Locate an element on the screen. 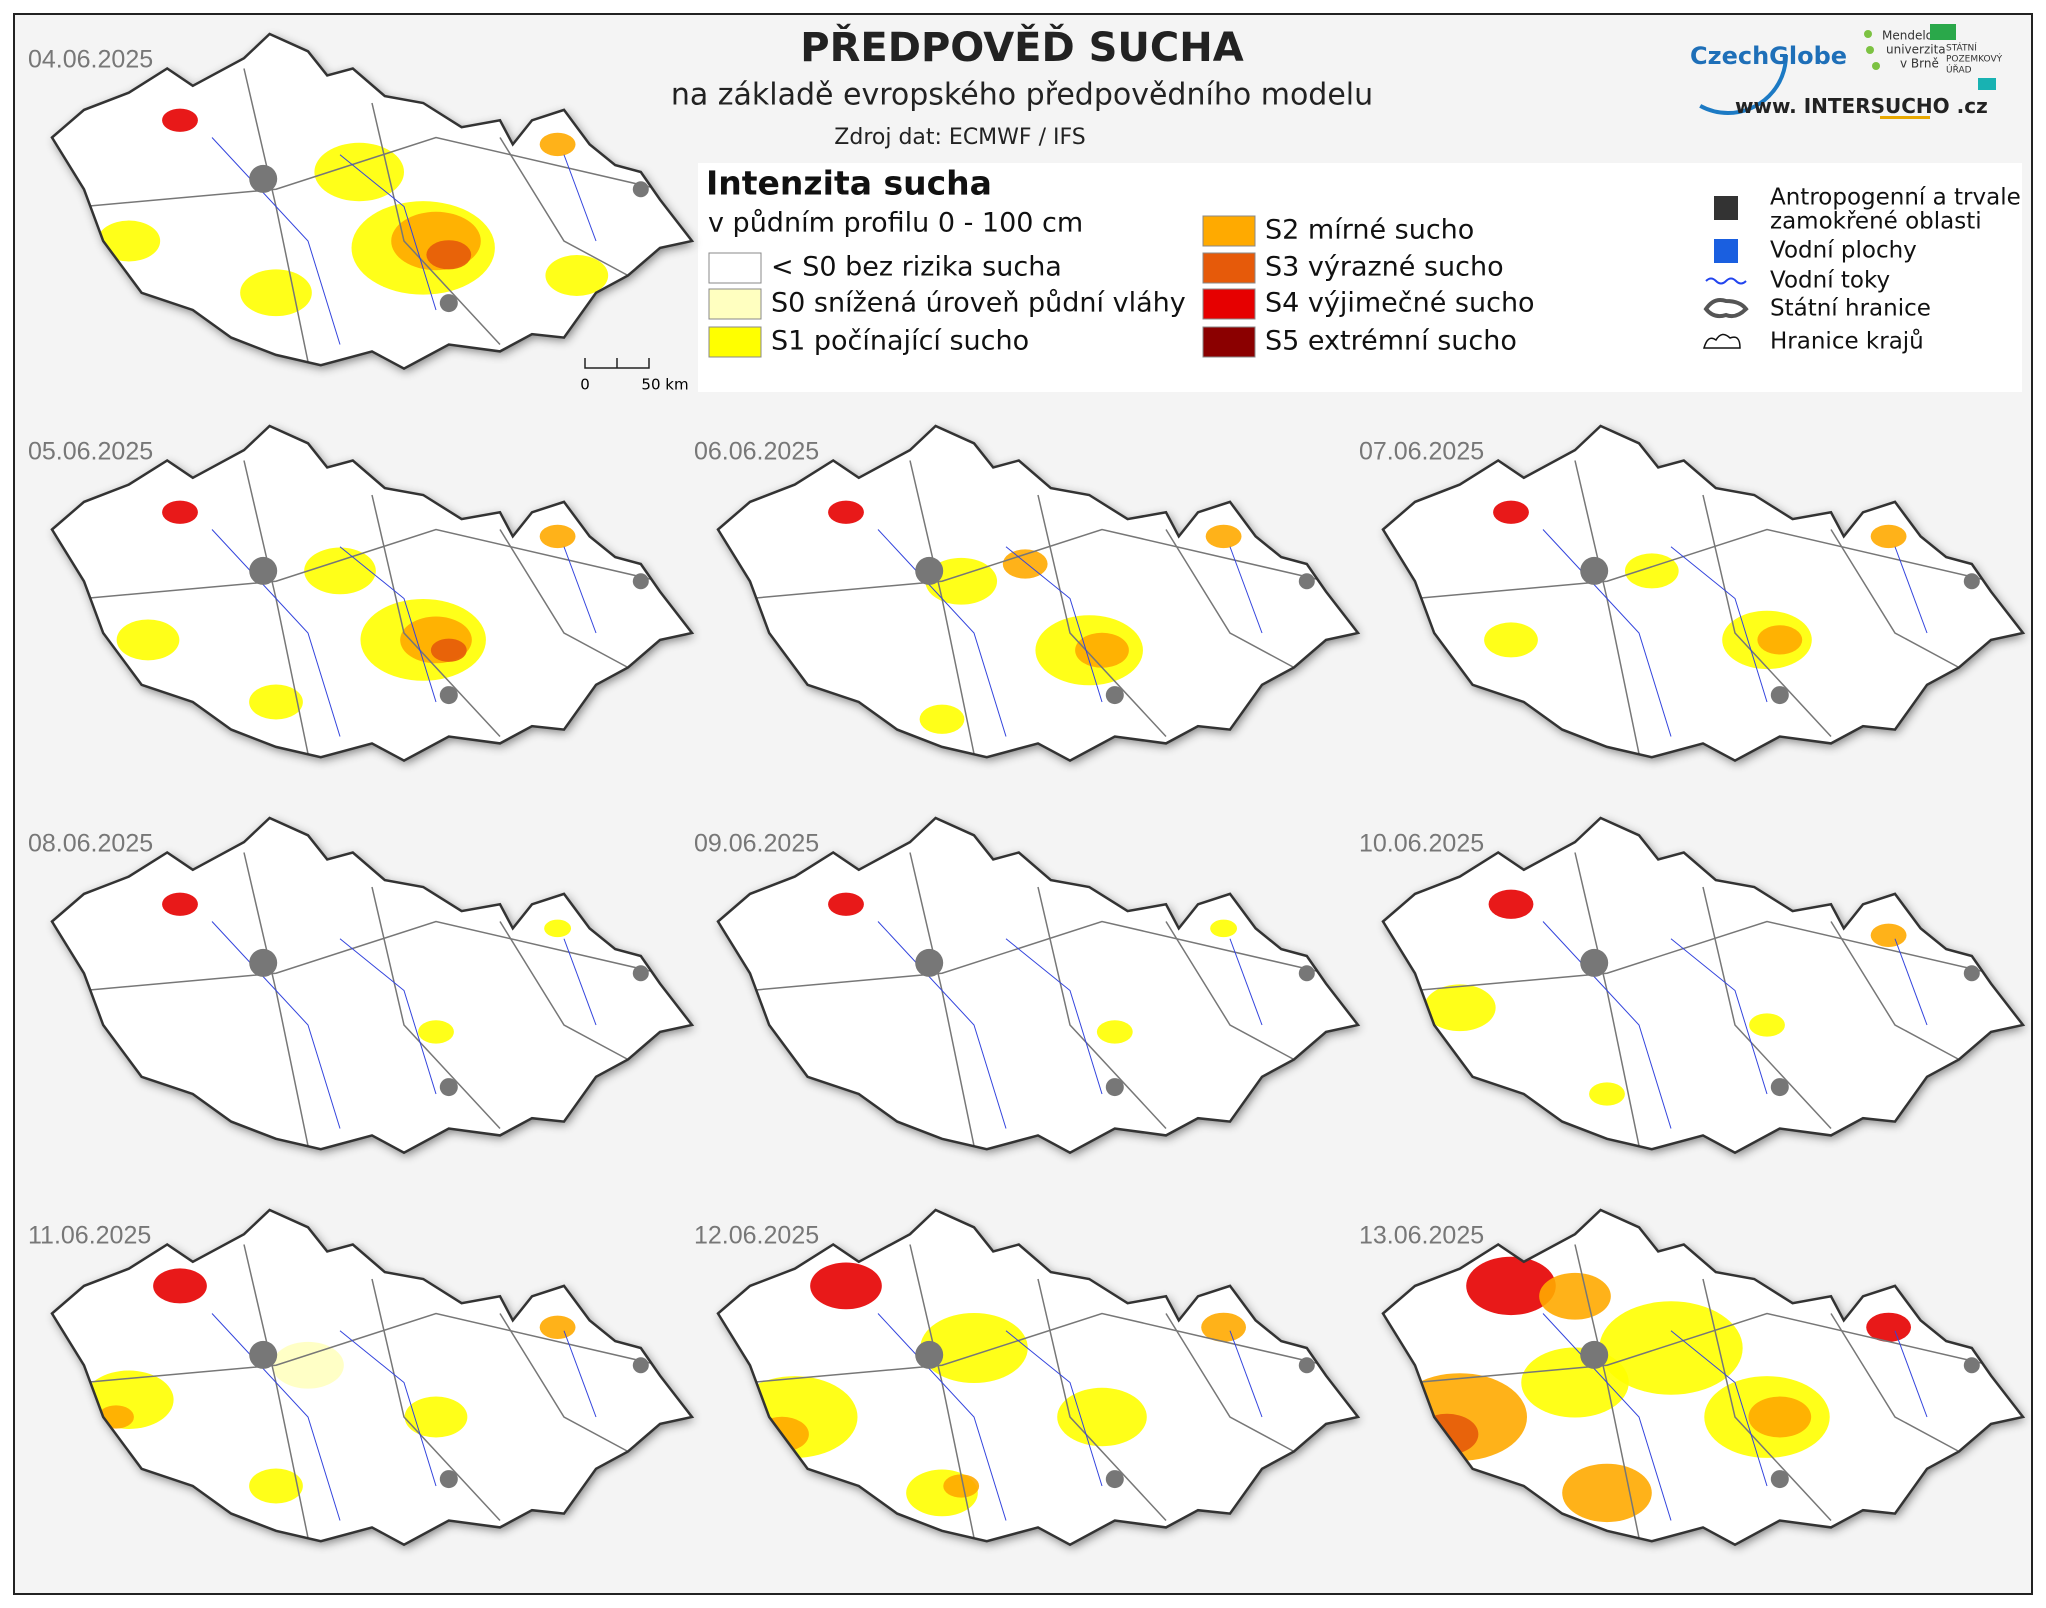  legend-subtitle: v půdním profilu 0 - 100 cm is located at coordinates (895, 223).